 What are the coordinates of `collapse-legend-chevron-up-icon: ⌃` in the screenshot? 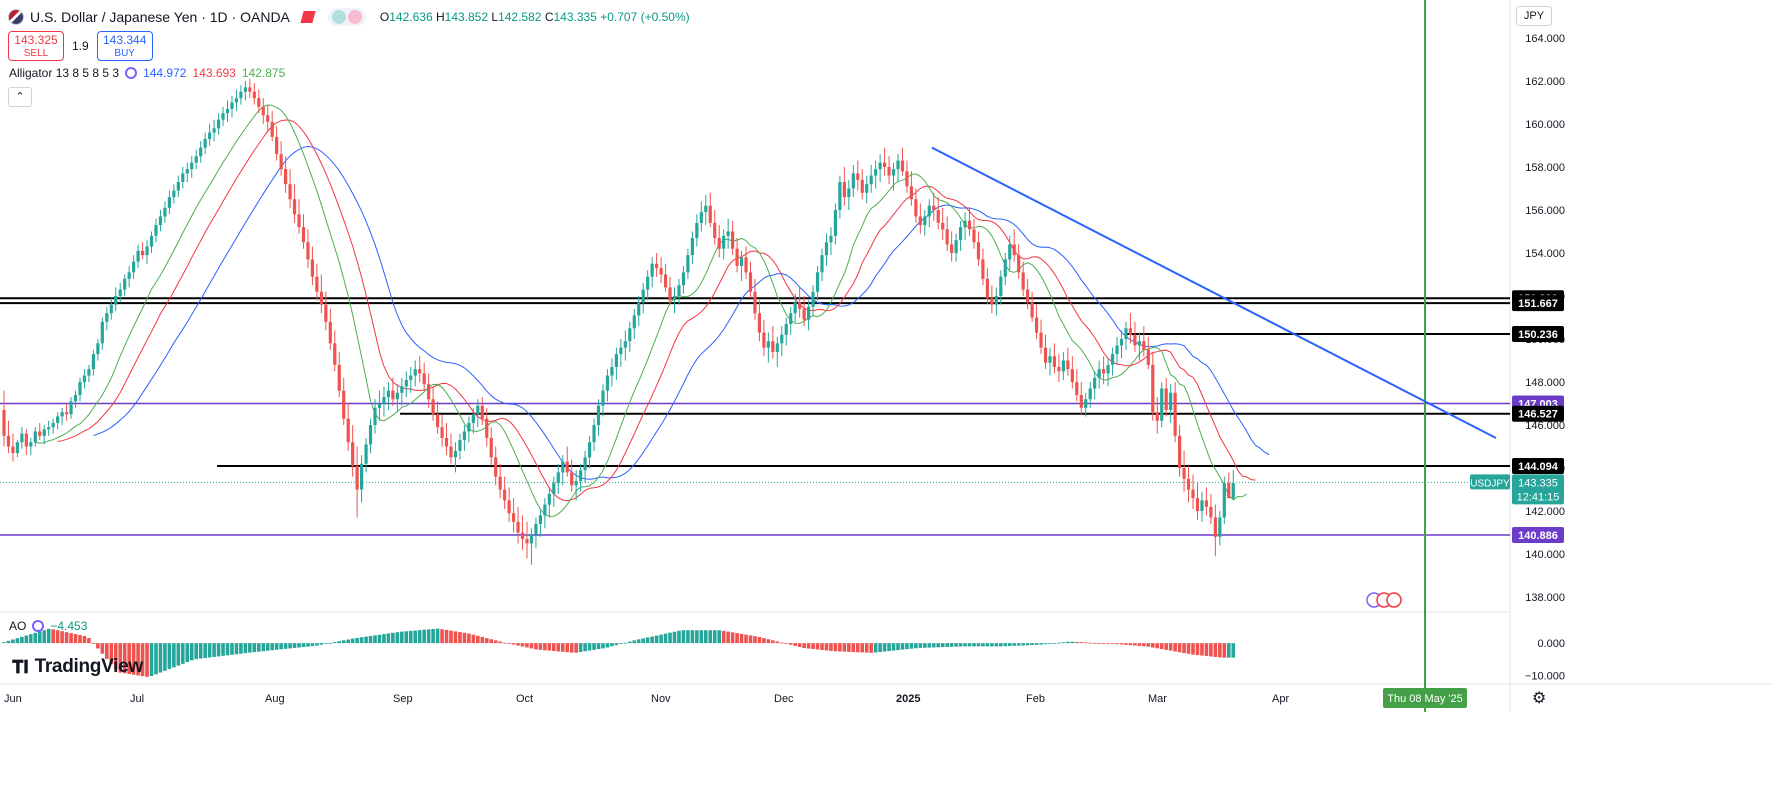 It's located at (20, 97).